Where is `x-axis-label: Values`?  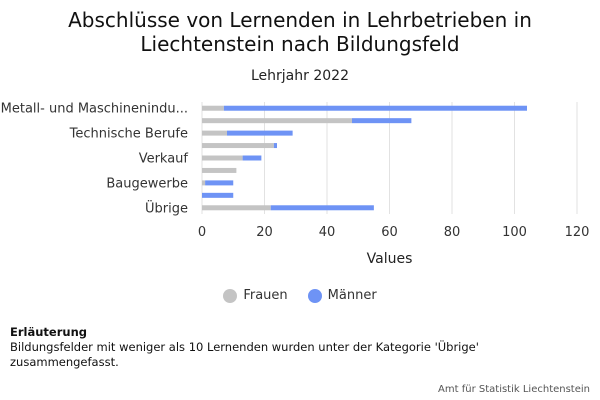 x-axis-label: Values is located at coordinates (390, 259).